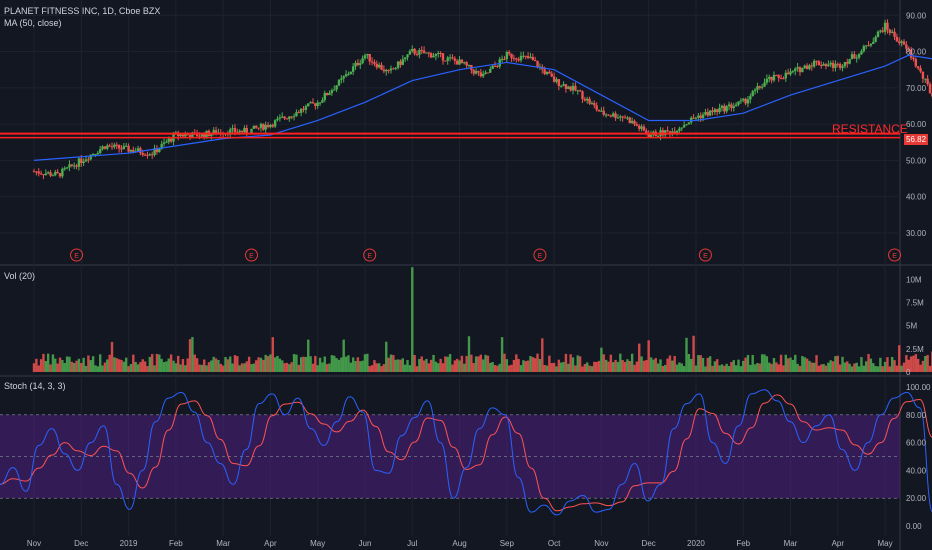 The image size is (932, 550). Describe the element at coordinates (918, 387) in the screenshot. I see `stoch-tick-label: 100.00` at that location.